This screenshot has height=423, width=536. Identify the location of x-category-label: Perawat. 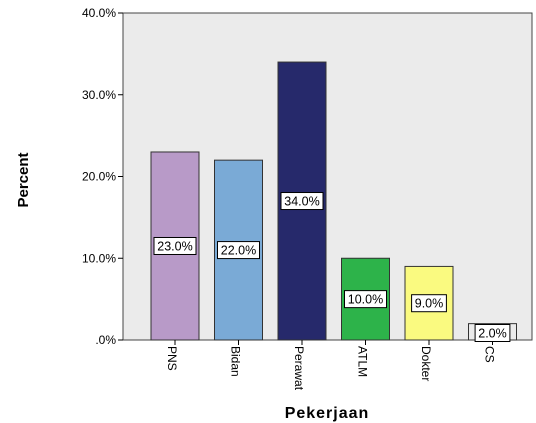
(299, 368).